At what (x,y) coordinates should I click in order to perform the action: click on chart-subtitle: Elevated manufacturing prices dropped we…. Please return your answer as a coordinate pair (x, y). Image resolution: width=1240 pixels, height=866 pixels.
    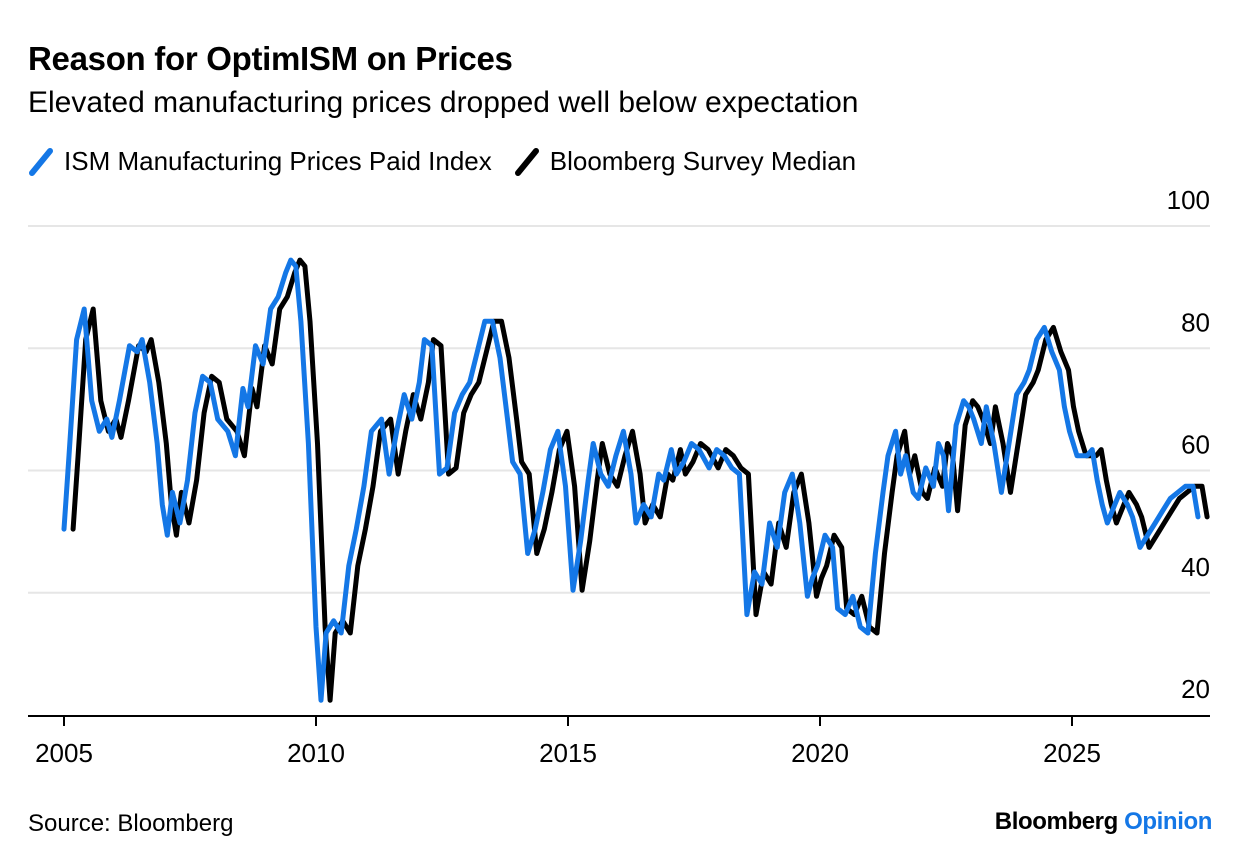
    Looking at the image, I should click on (443, 102).